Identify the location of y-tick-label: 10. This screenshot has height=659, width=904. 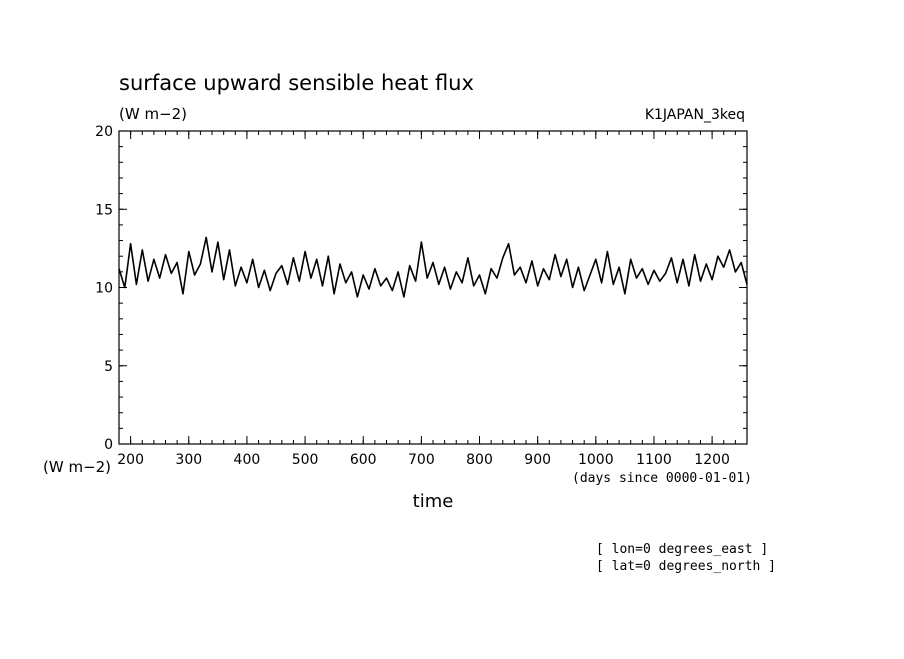
(104, 289).